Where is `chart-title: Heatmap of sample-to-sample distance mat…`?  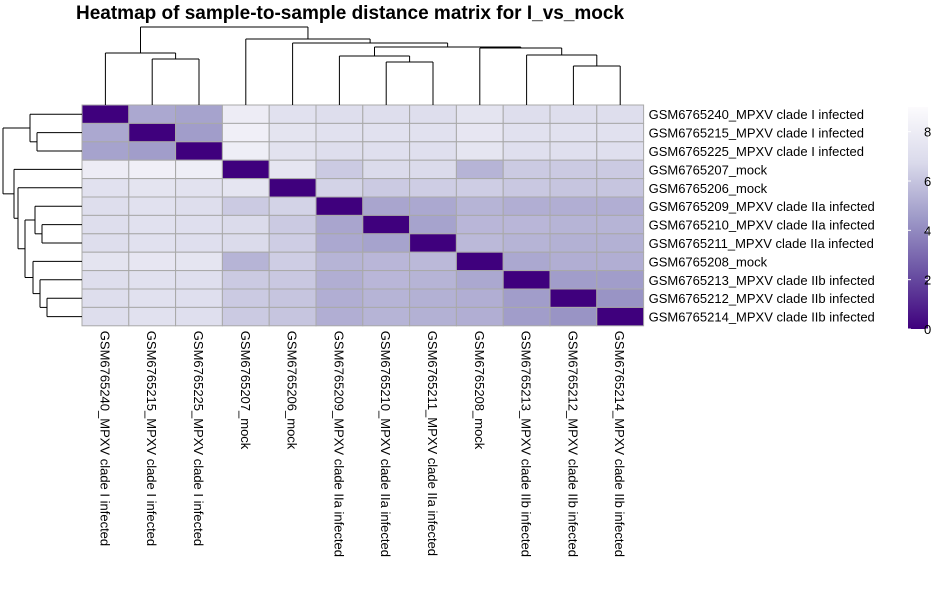 chart-title: Heatmap of sample-to-sample distance mat… is located at coordinates (350, 13).